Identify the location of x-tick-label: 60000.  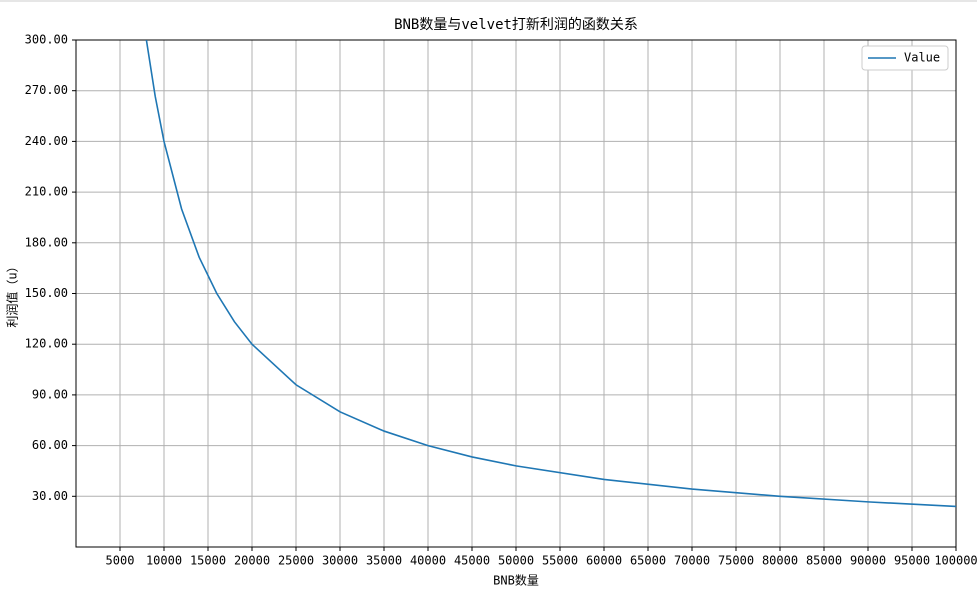
(604, 561).